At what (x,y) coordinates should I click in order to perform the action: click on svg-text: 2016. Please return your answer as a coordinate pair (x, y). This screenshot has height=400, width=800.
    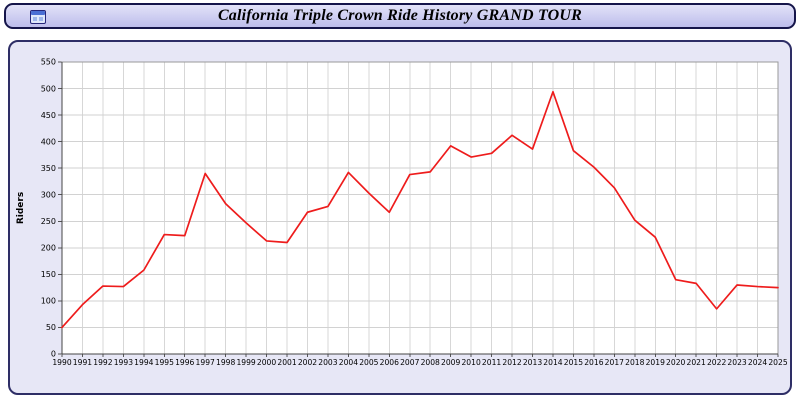
    Looking at the image, I should click on (593, 362).